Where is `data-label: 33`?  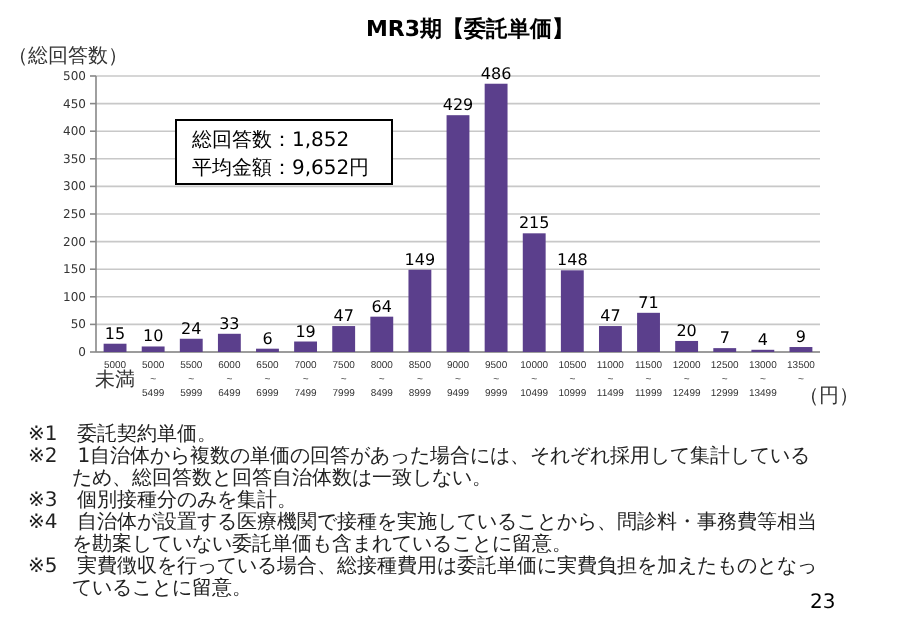 data-label: 33 is located at coordinates (229, 323).